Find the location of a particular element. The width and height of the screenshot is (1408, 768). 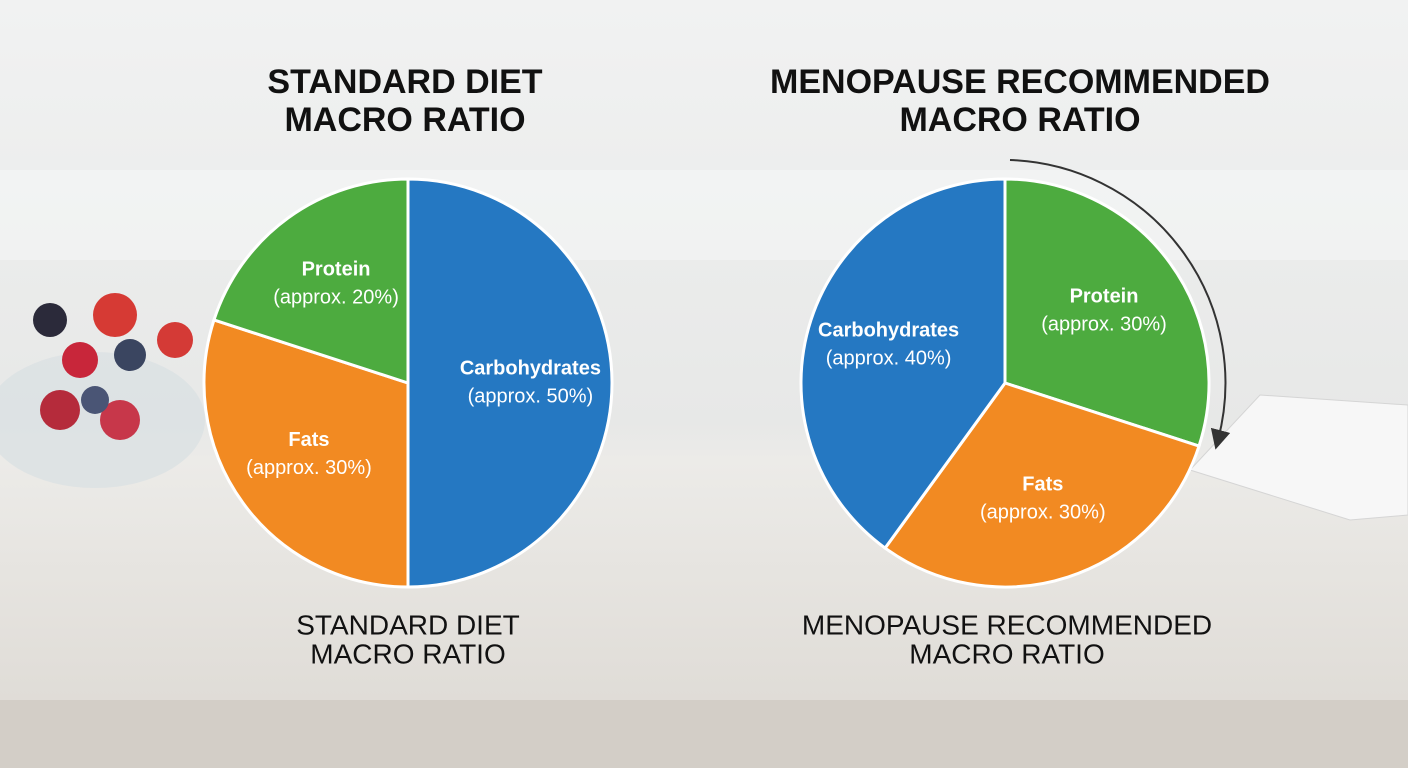

slice-value-label: (approx. 20%) is located at coordinates (336, 297).